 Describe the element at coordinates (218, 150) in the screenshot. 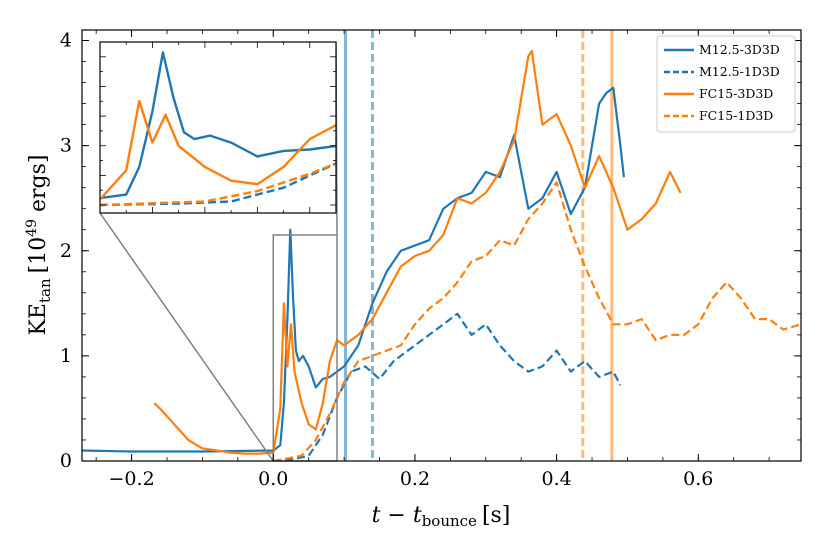

I see `inset-line-FC15-3D3D` at that location.